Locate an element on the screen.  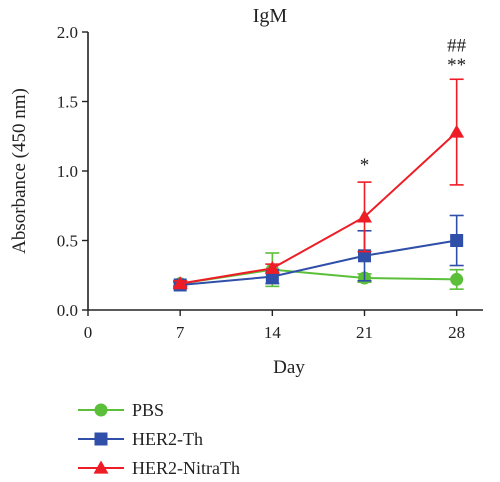
significance-mark: ** is located at coordinates (456, 65).